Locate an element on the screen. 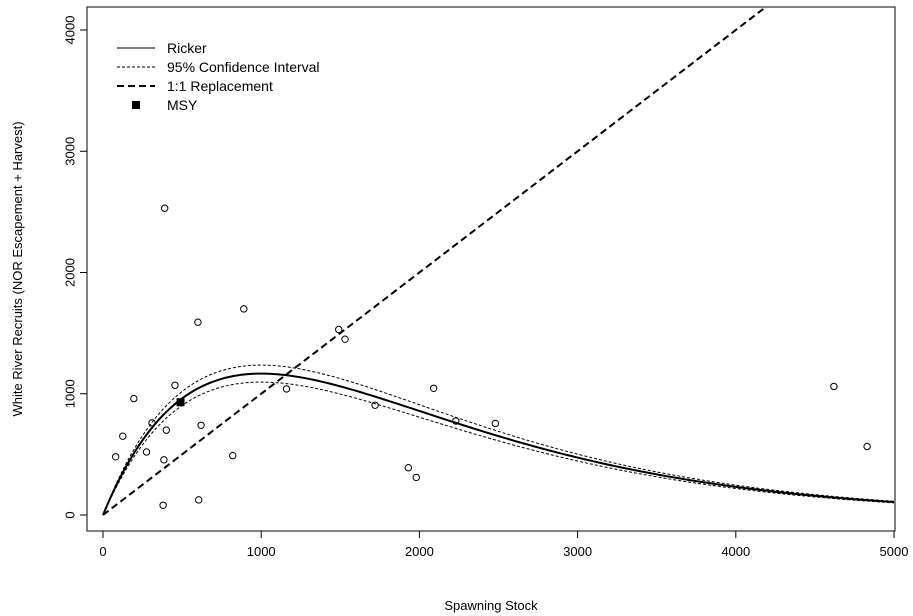 The width and height of the screenshot is (913, 616). x-tick-label: 3000 is located at coordinates (577, 551).